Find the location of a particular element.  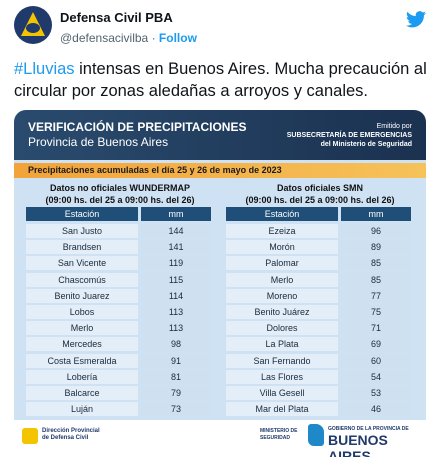

image-subtitle: Provincia de Buenos Aires is located at coordinates (98, 142).